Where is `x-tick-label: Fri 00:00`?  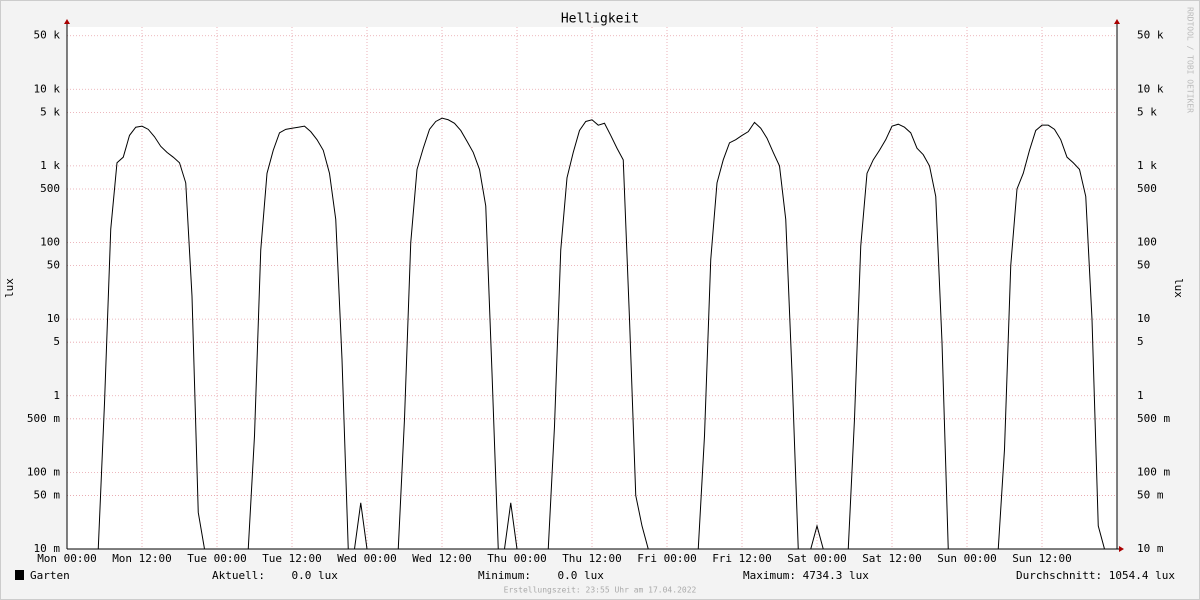
x-tick-label: Fri 00:00 is located at coordinates (667, 558).